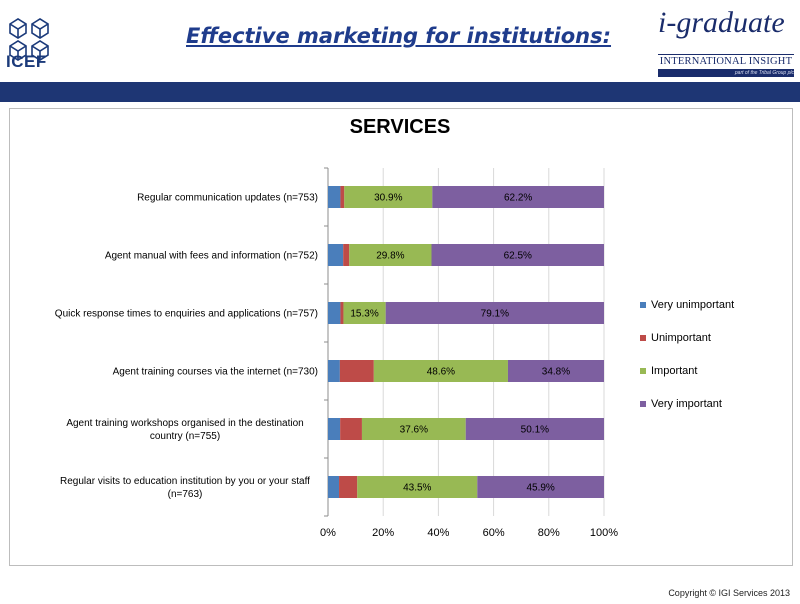  I want to click on x-tick-label: 20%, so click(383, 533).